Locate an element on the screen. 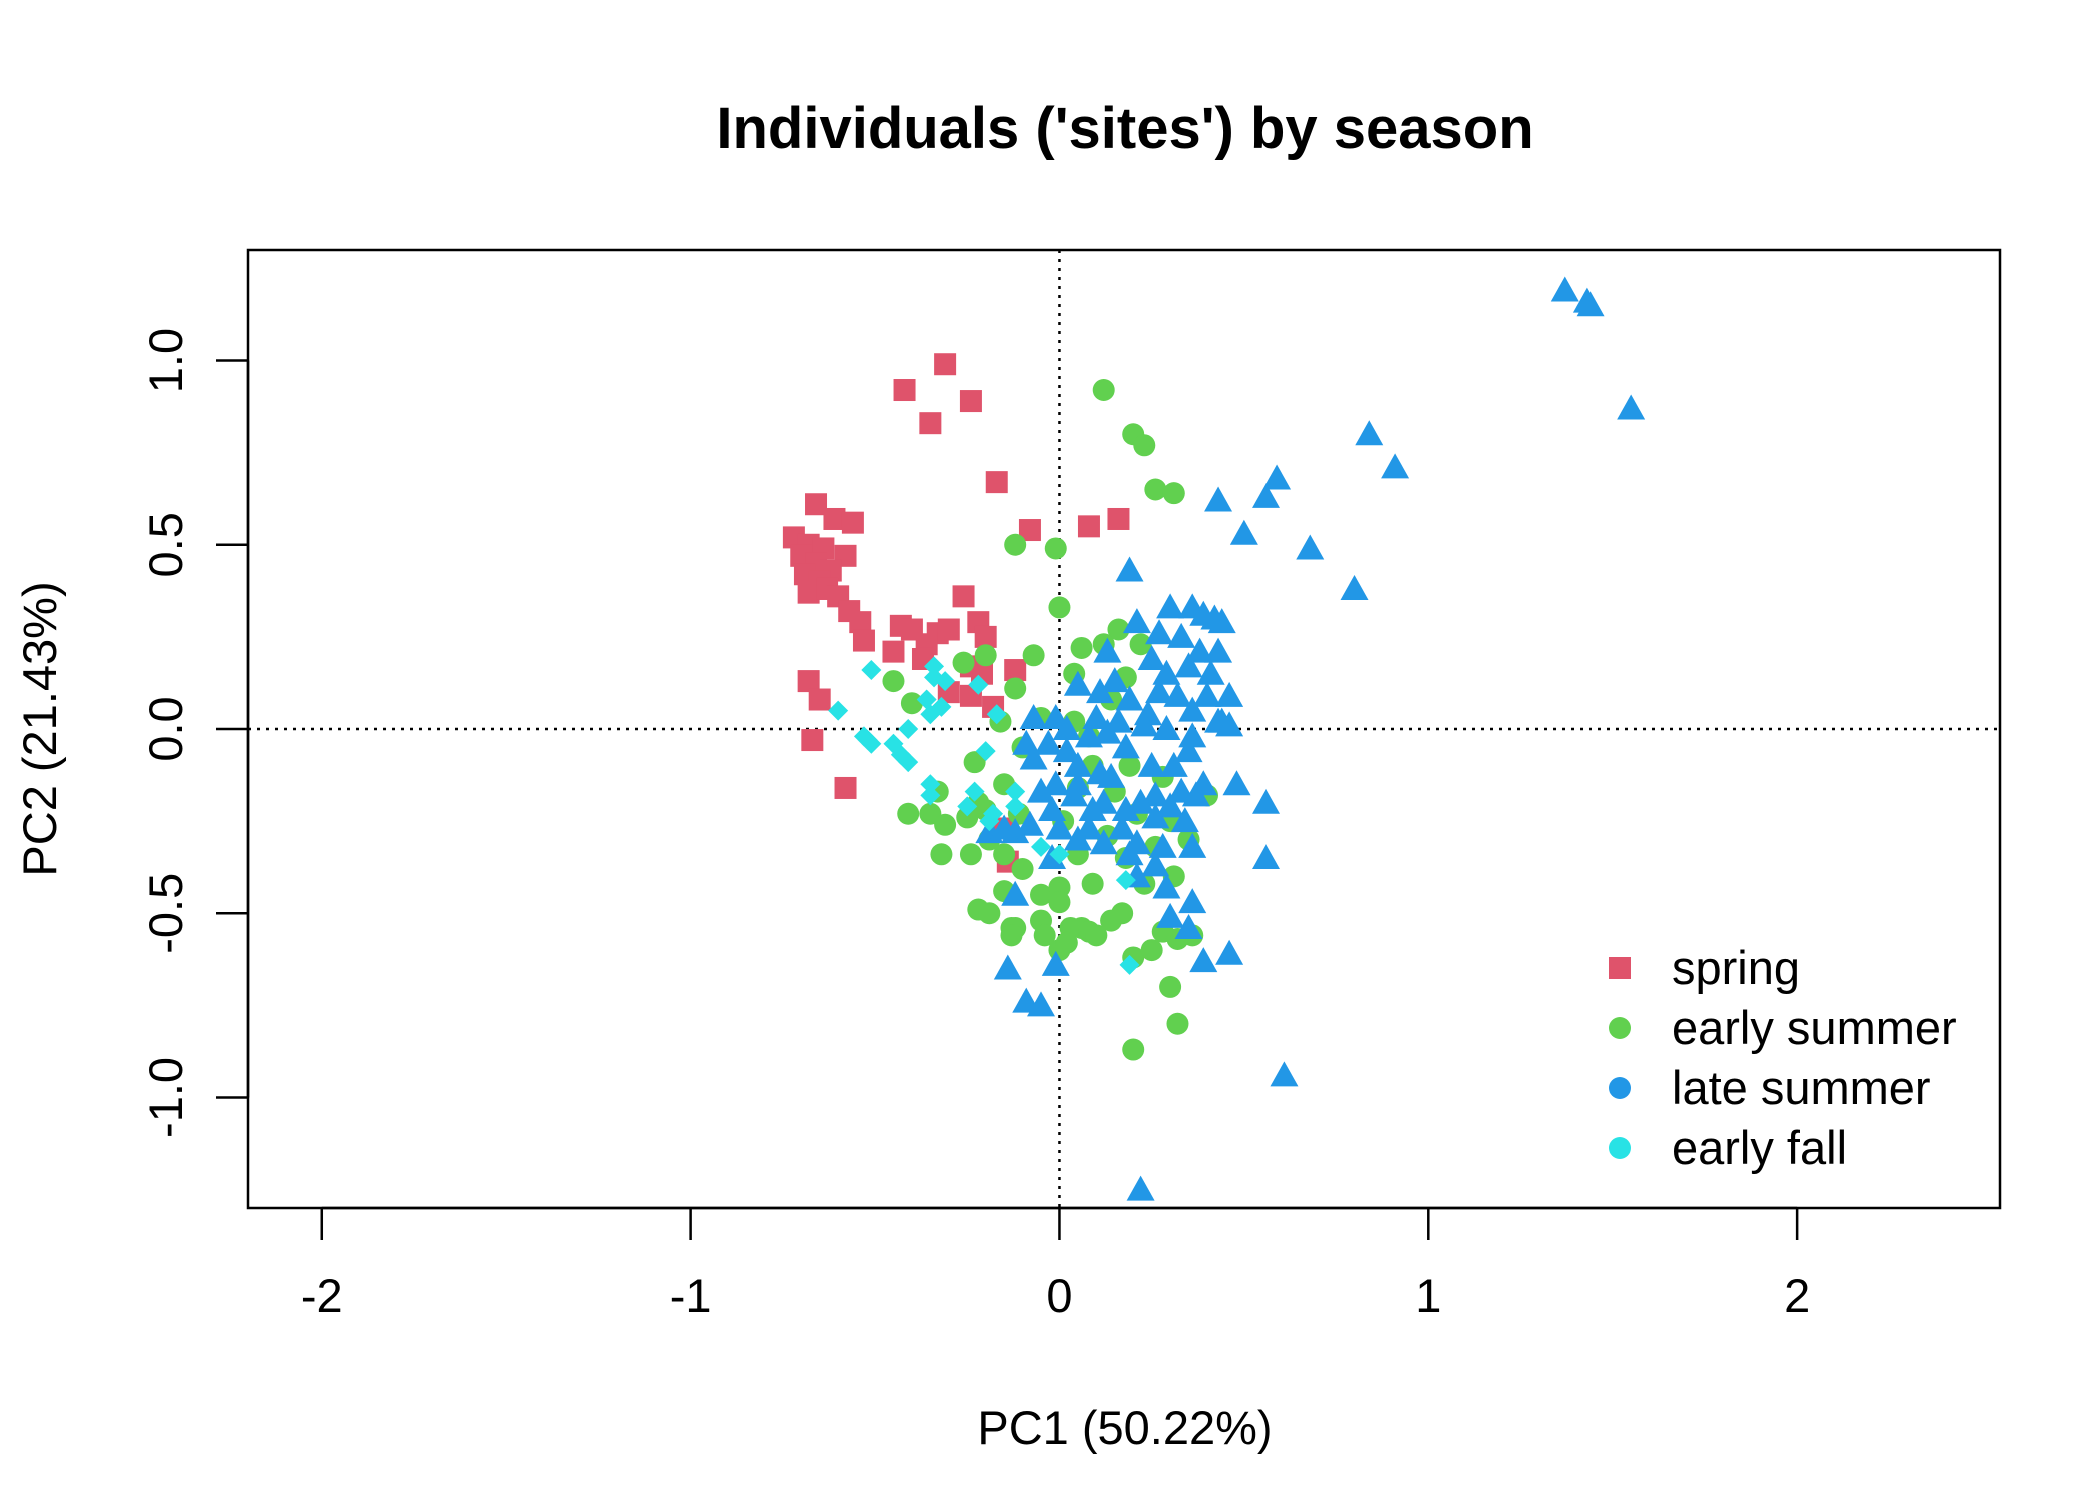  y-axis-label: PC2 (21.43%) is located at coordinates (39, 728).